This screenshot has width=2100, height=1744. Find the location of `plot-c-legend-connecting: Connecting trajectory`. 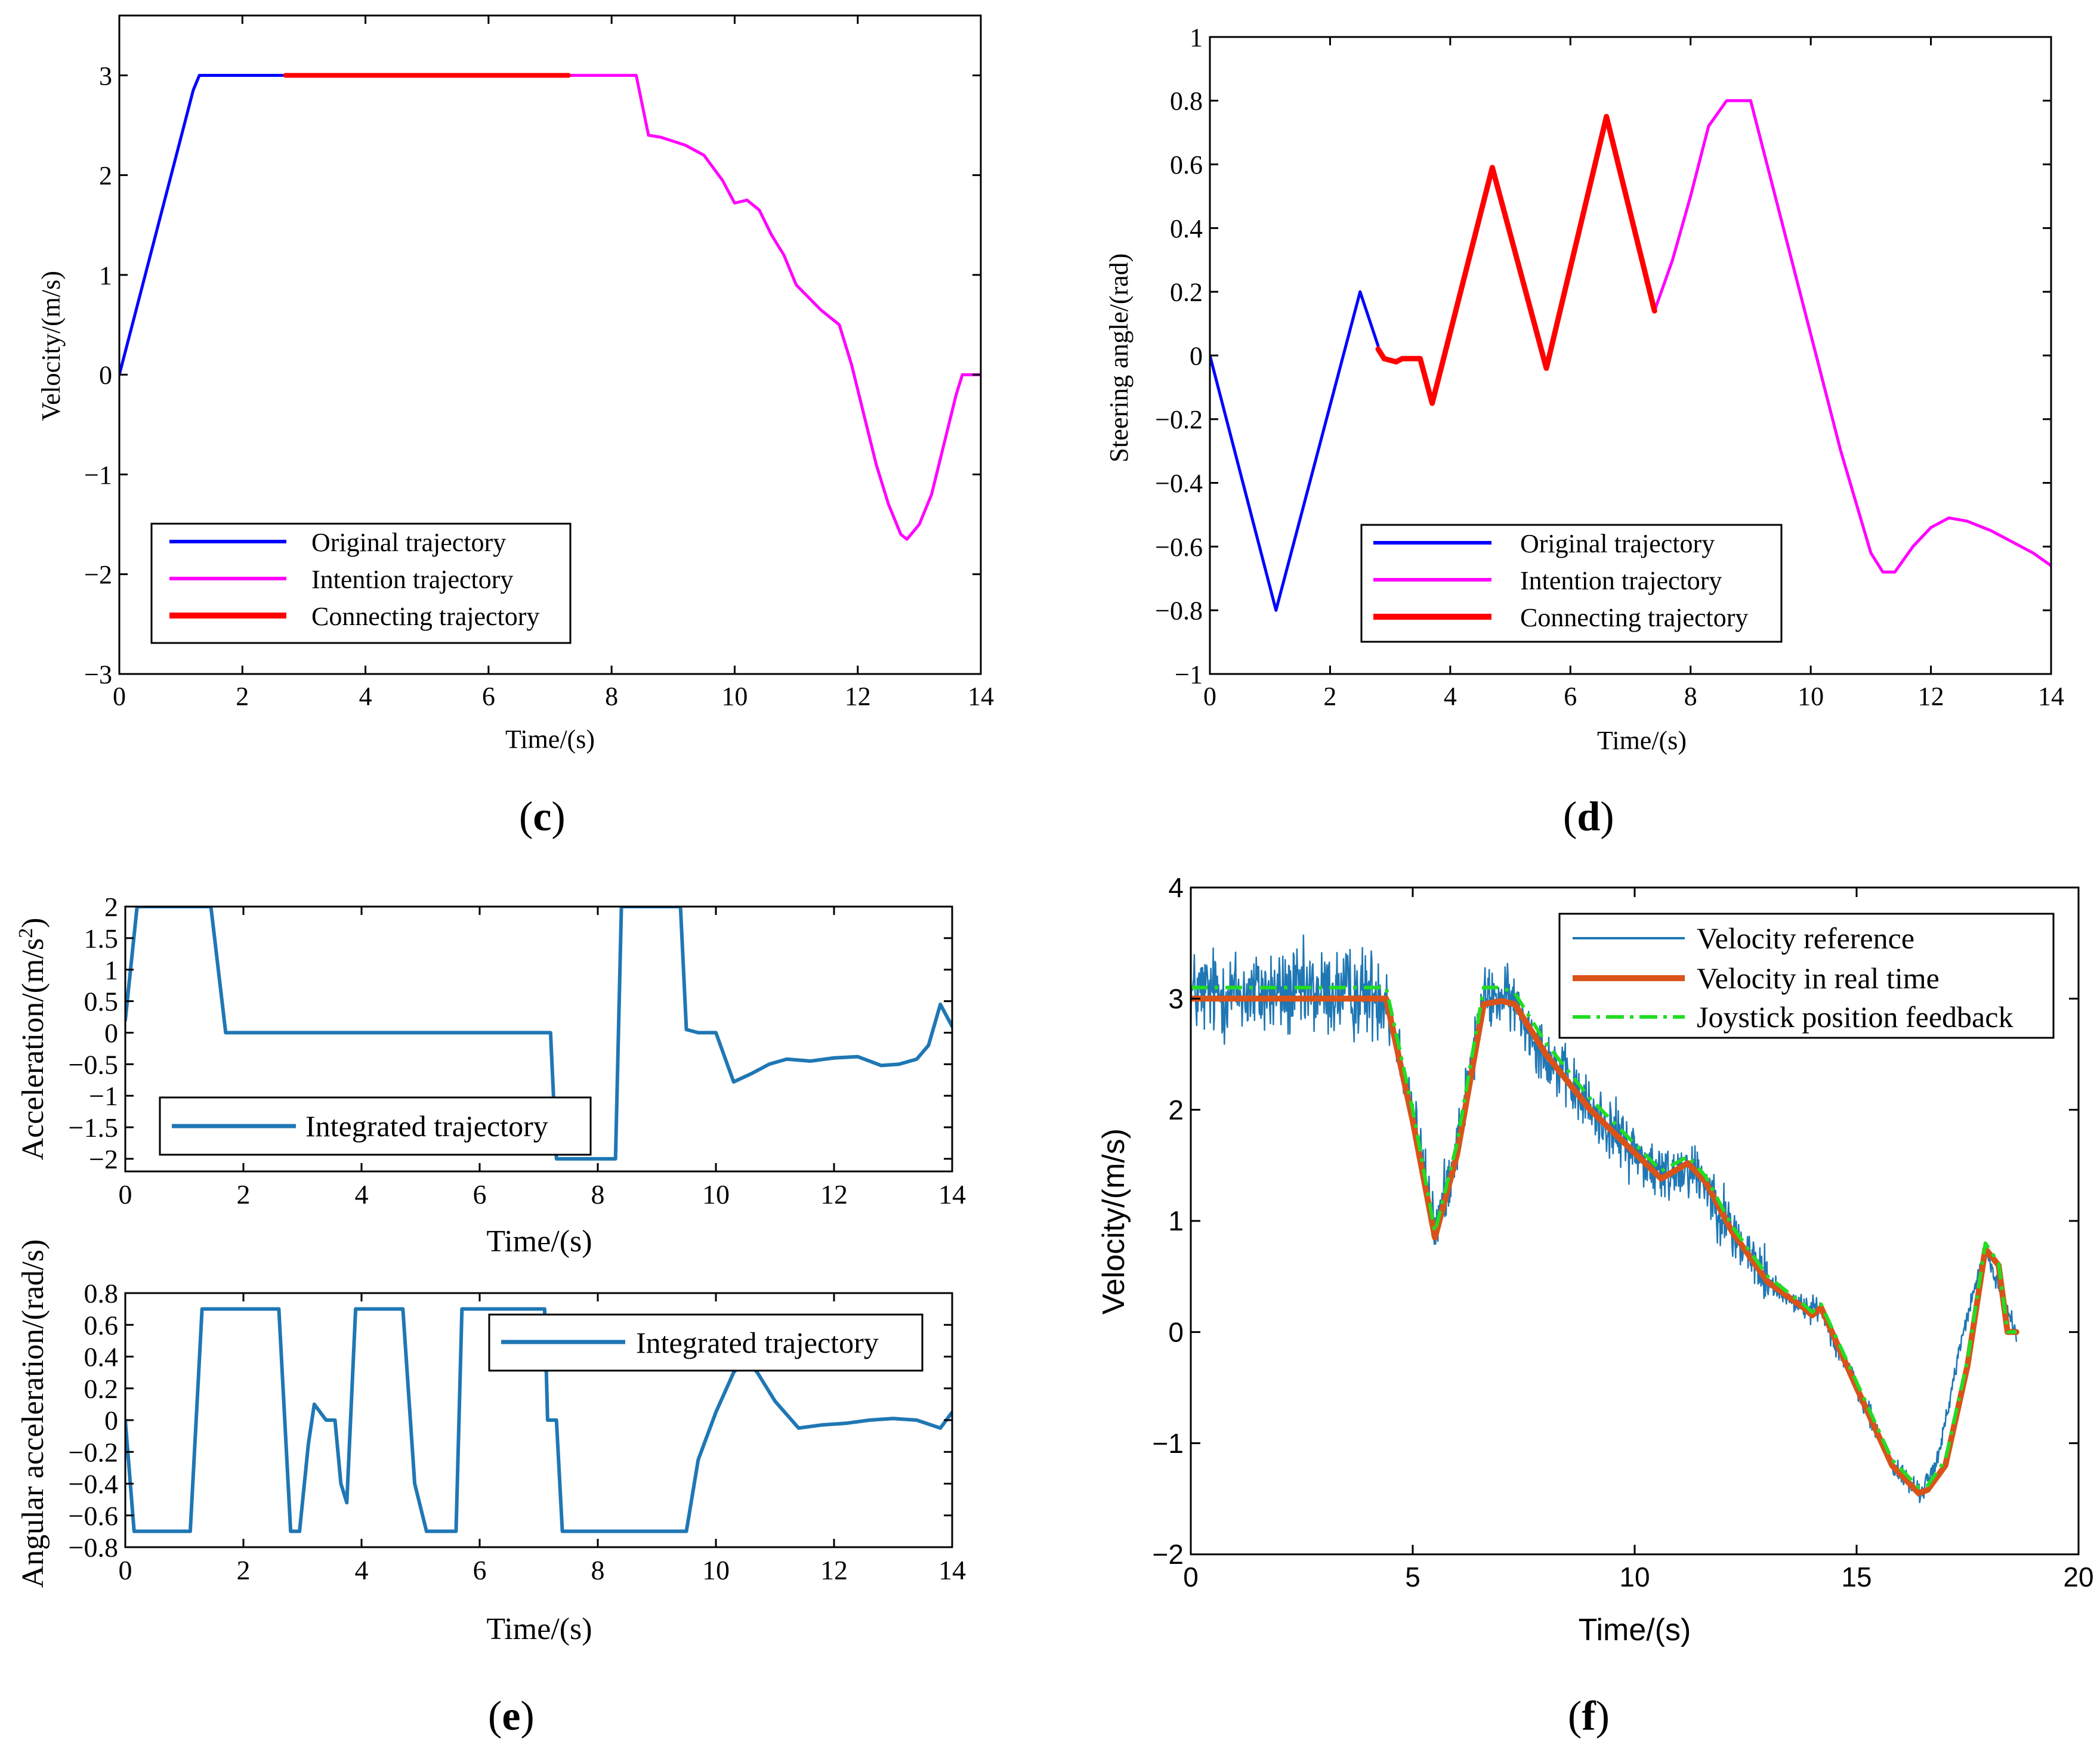

plot-c-legend-connecting: Connecting trajectory is located at coordinates (425, 616).